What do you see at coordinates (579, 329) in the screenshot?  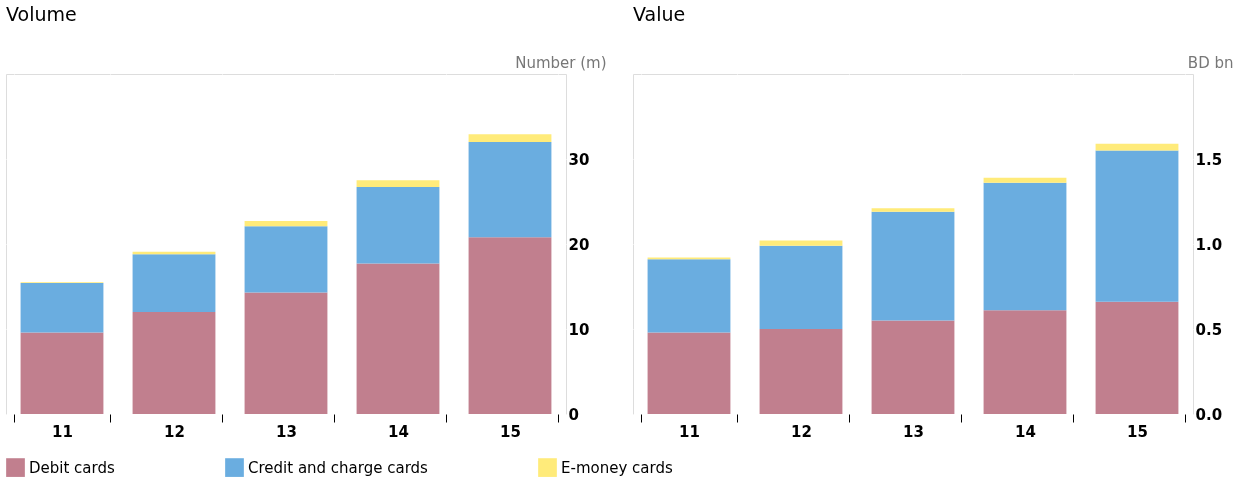 I see `y-tick-label: 10` at bounding box center [579, 329].